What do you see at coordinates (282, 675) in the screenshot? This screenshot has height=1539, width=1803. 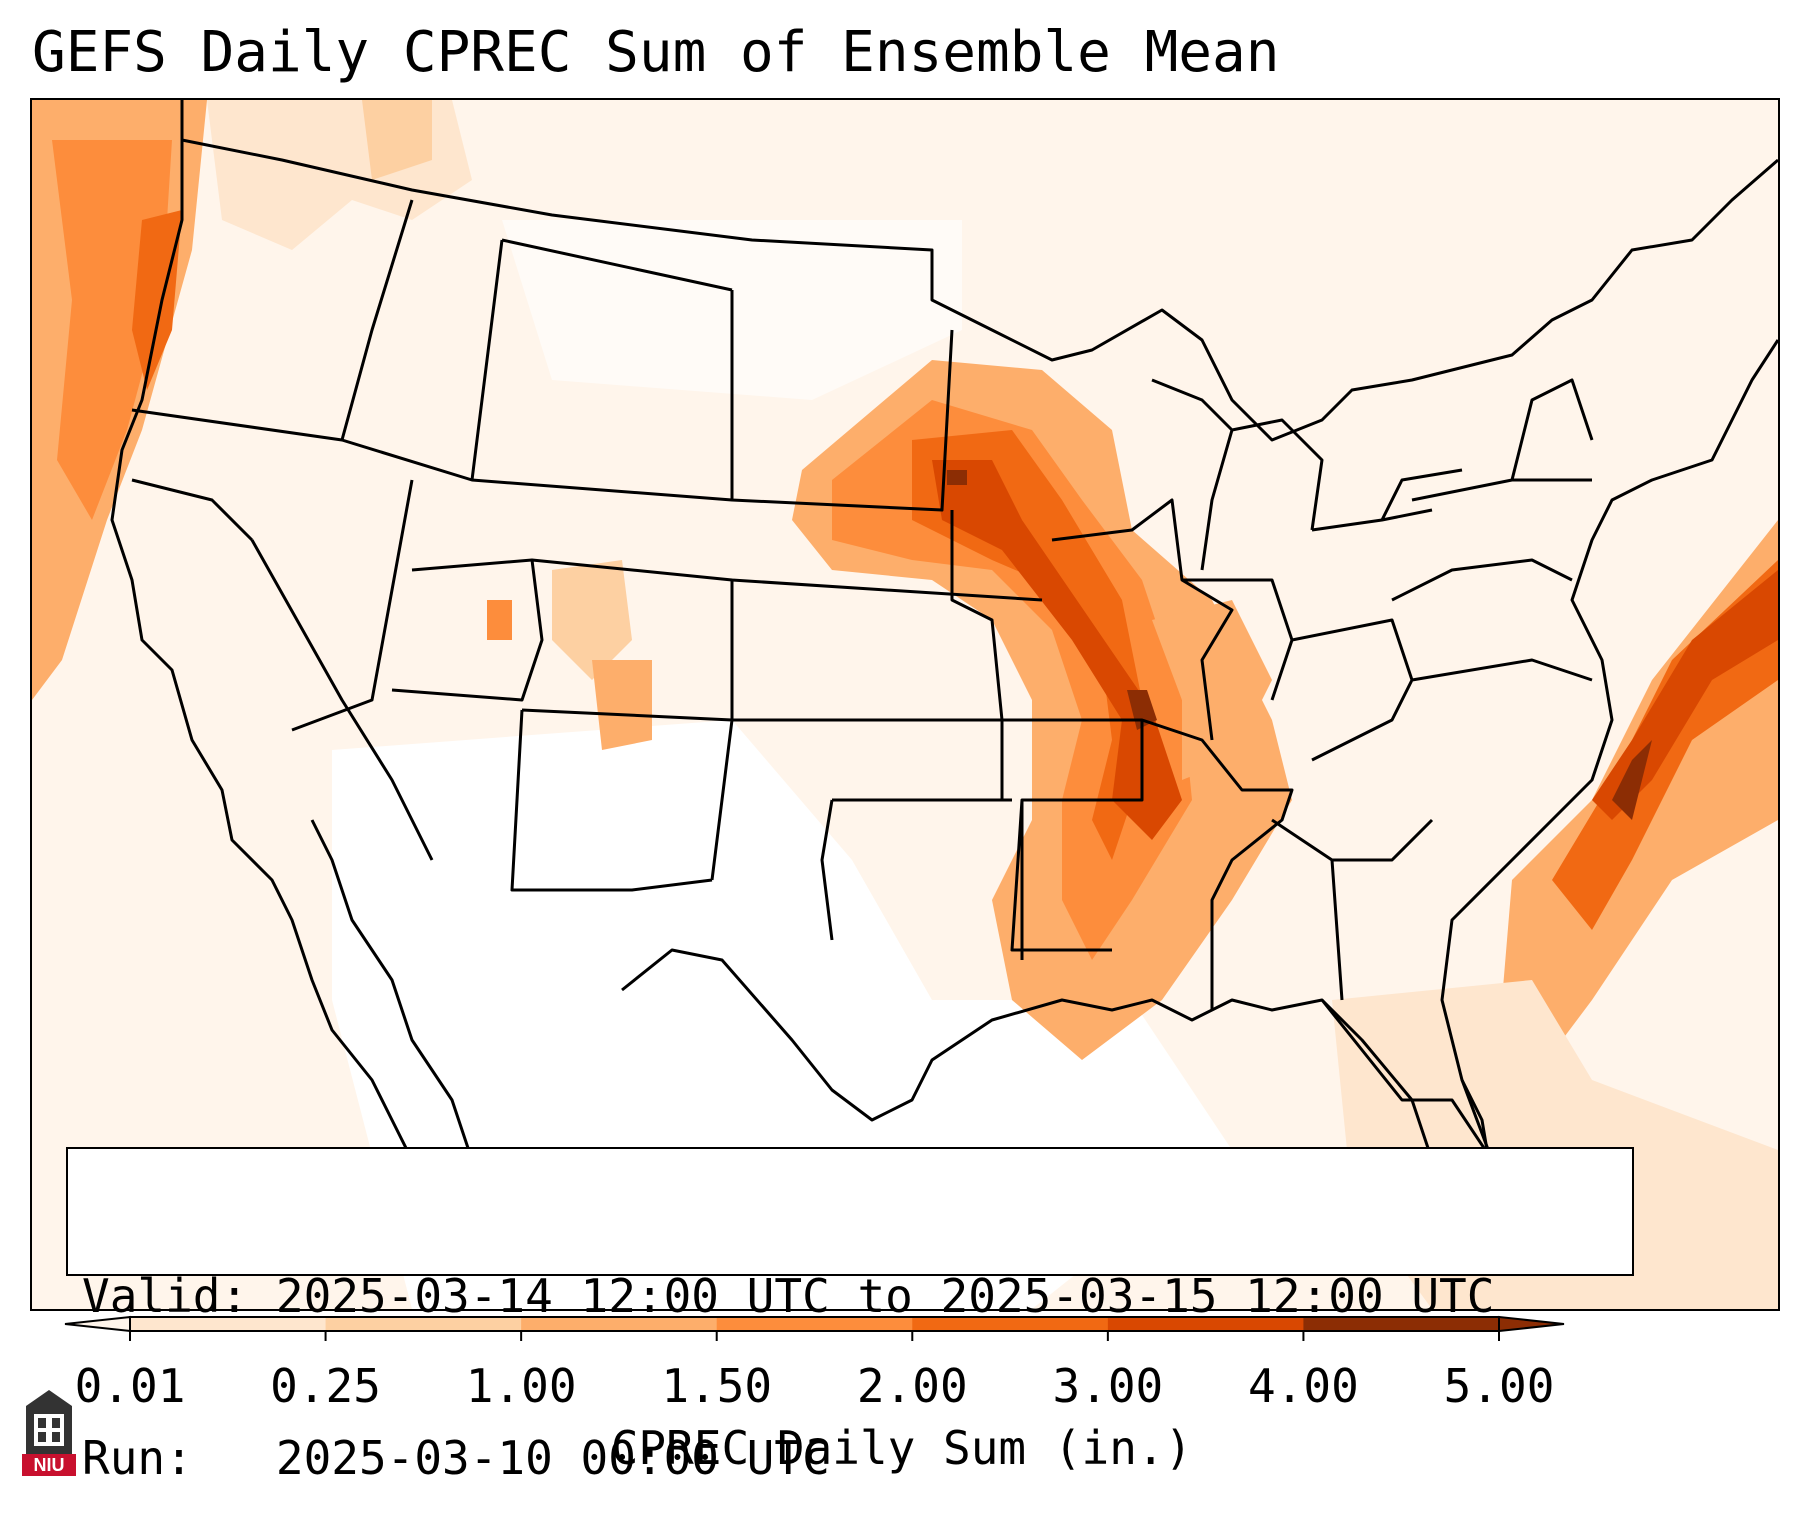 I see `west-coast` at bounding box center [282, 675].